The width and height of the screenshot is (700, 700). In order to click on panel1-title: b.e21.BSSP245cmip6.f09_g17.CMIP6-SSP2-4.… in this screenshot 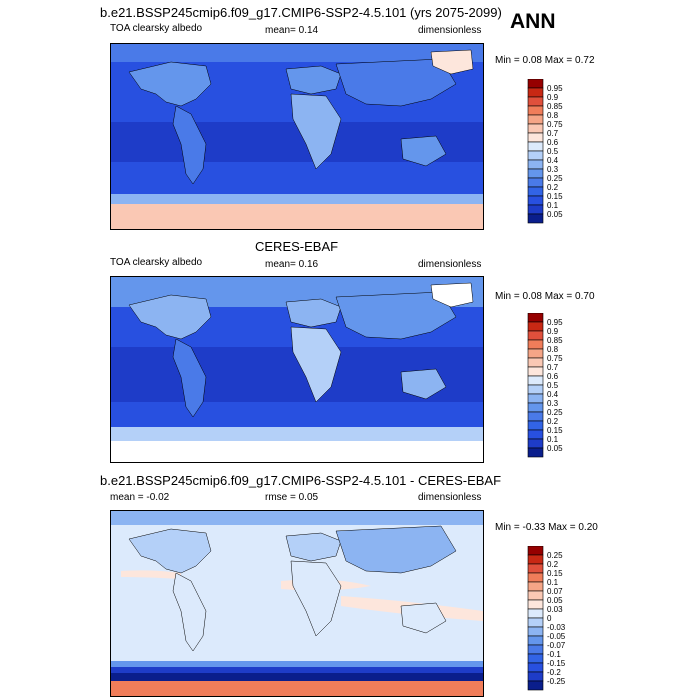, I will do `click(301, 12)`.